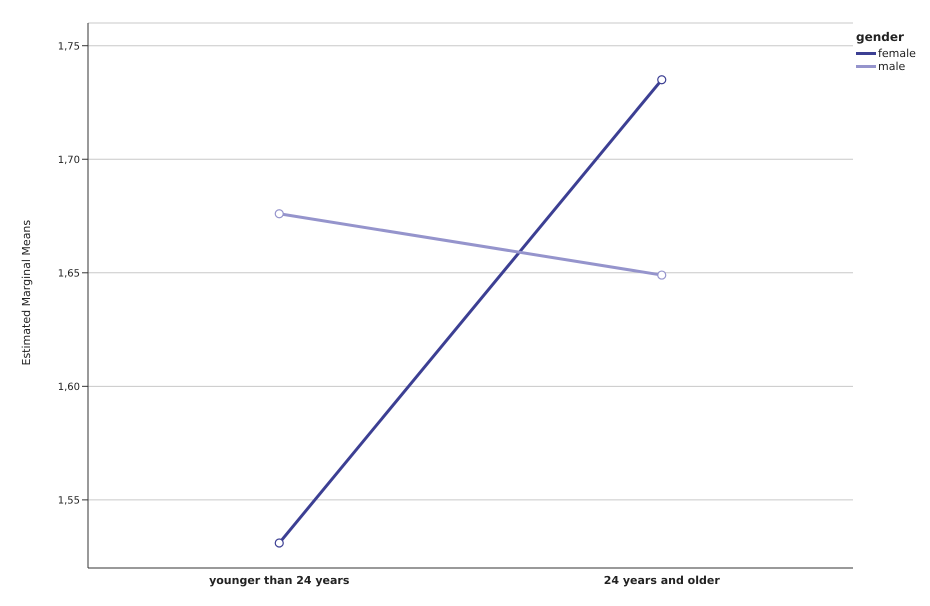  What do you see at coordinates (69, 387) in the screenshot?
I see `y-tick-label: 1,60` at bounding box center [69, 387].